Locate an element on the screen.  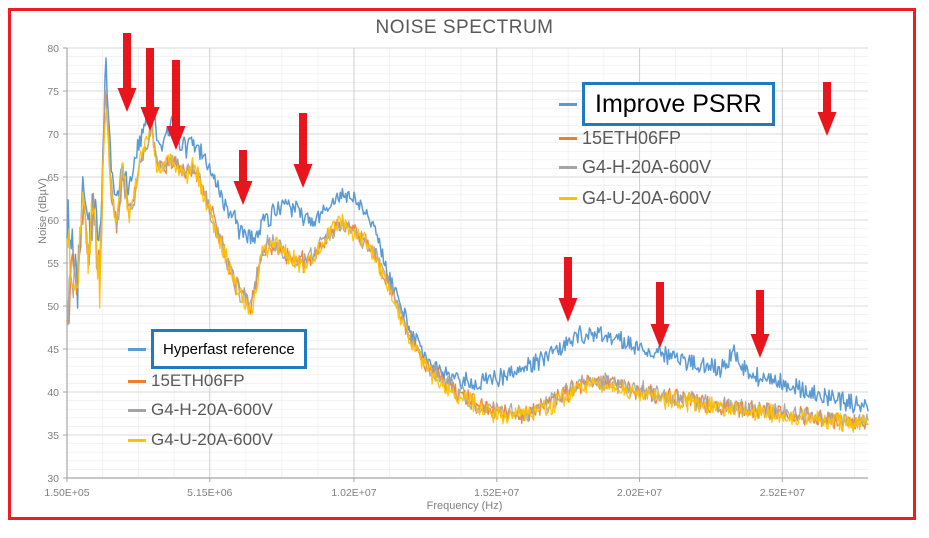
legend-swatch-yellow is located at coordinates (568, 198).